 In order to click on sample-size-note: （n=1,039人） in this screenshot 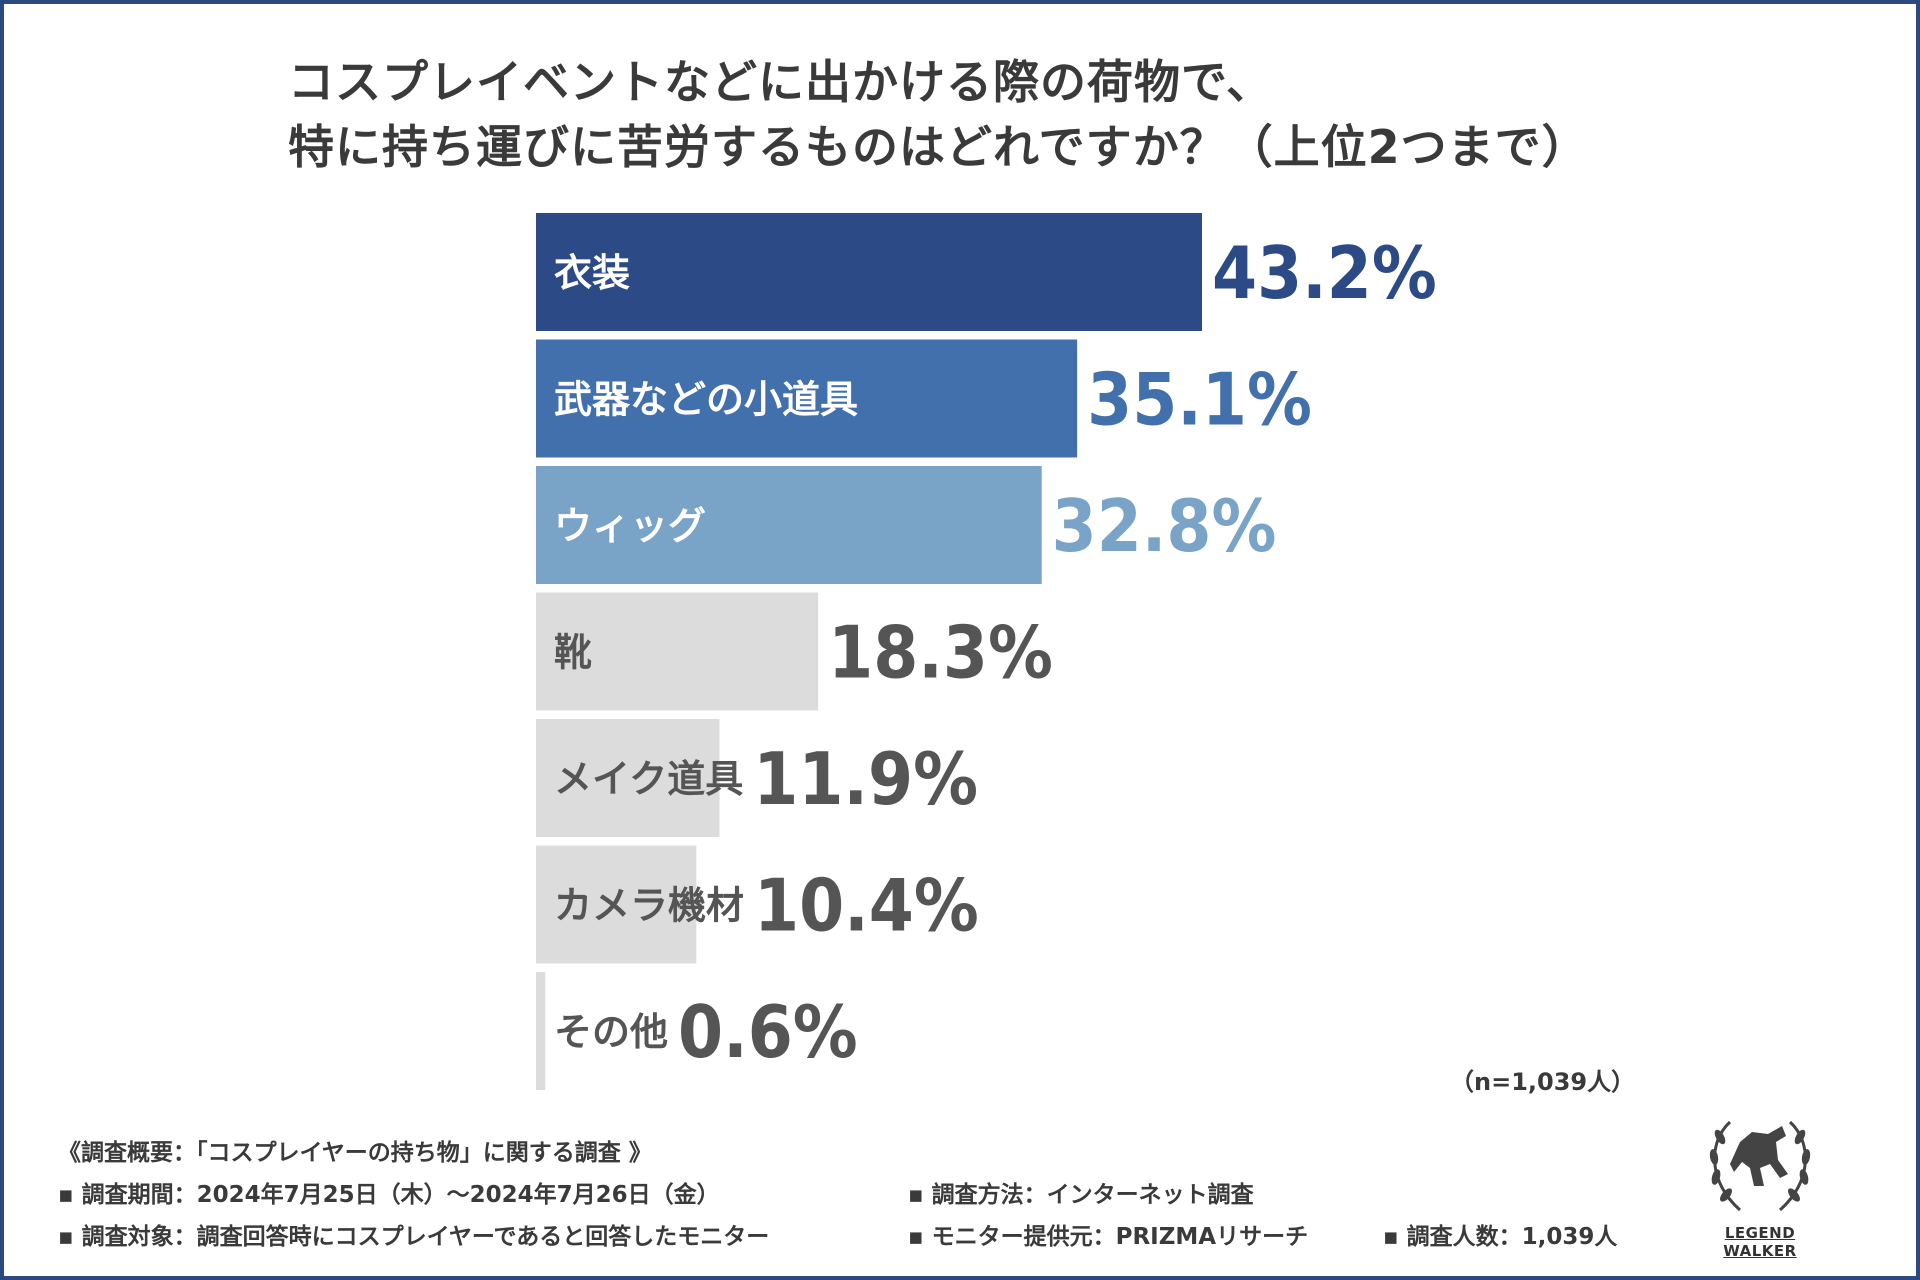, I will do `click(1543, 1082)`.